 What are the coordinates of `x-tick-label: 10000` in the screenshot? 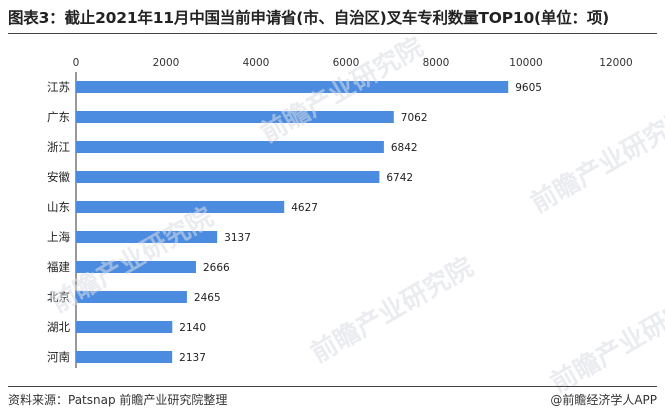 It's located at (525, 63).